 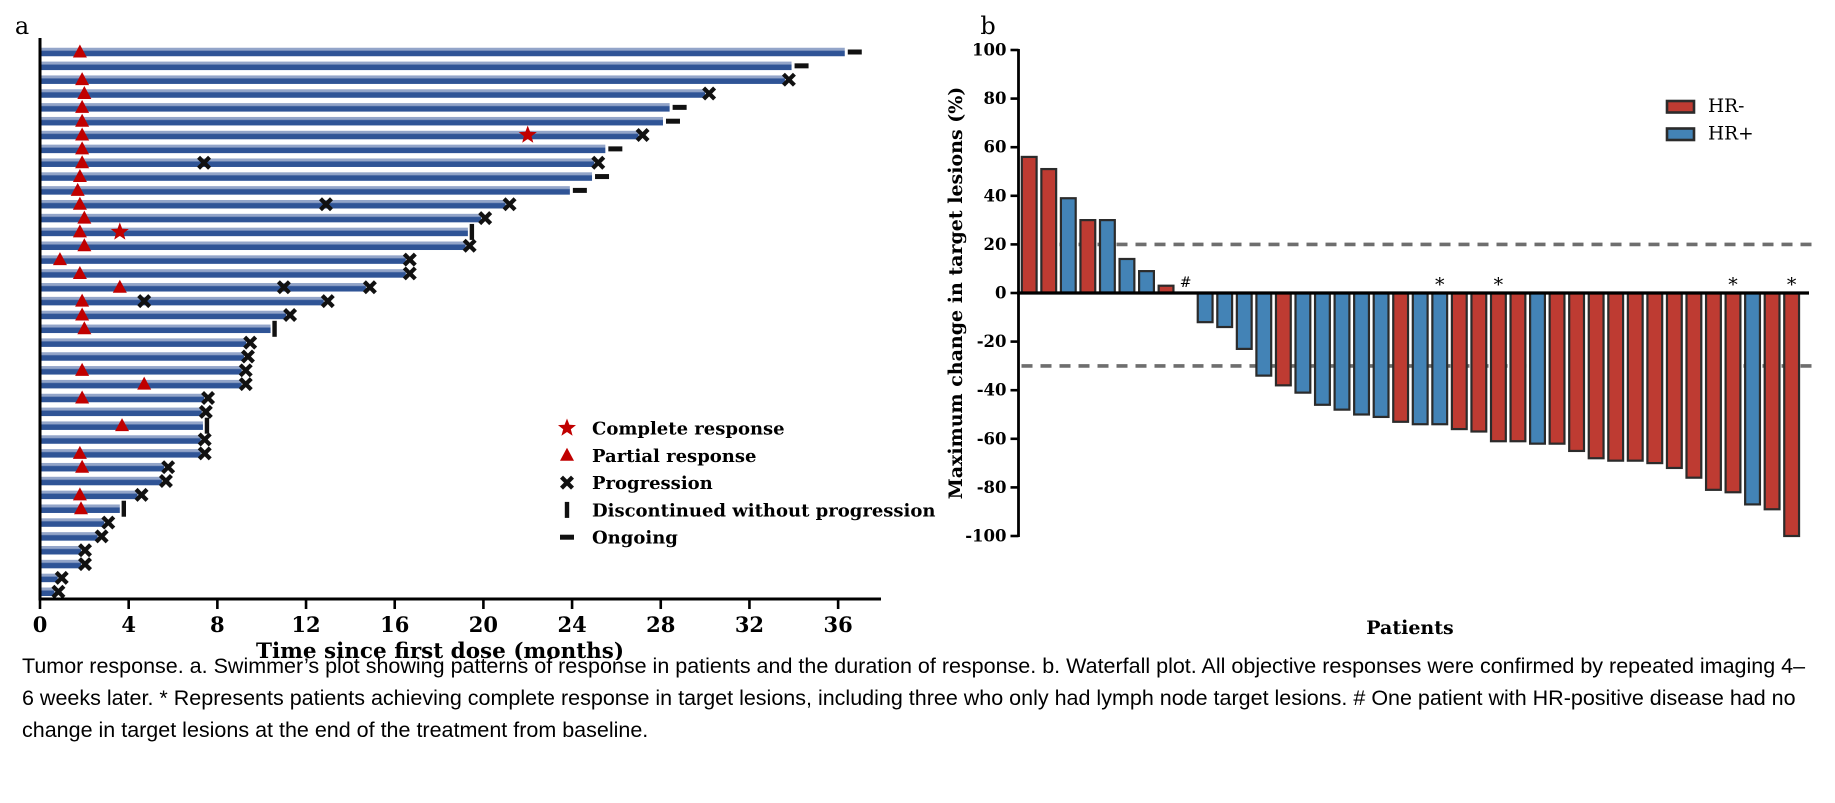 What do you see at coordinates (674, 456) in the screenshot?
I see `legend-label: Partial response` at bounding box center [674, 456].